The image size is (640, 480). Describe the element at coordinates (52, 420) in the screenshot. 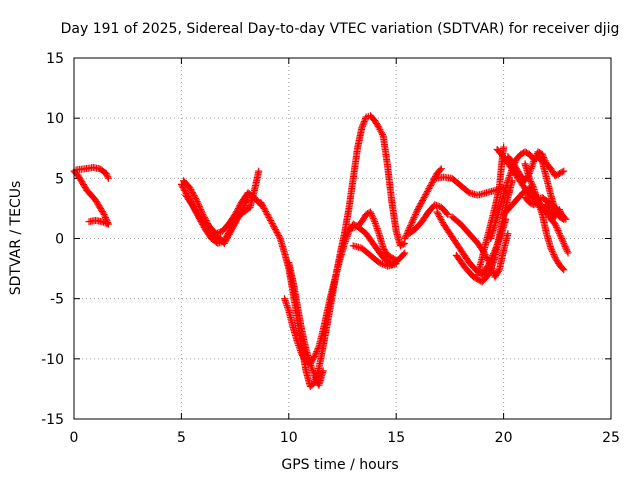

I see `y-tick-label: -15` at that location.